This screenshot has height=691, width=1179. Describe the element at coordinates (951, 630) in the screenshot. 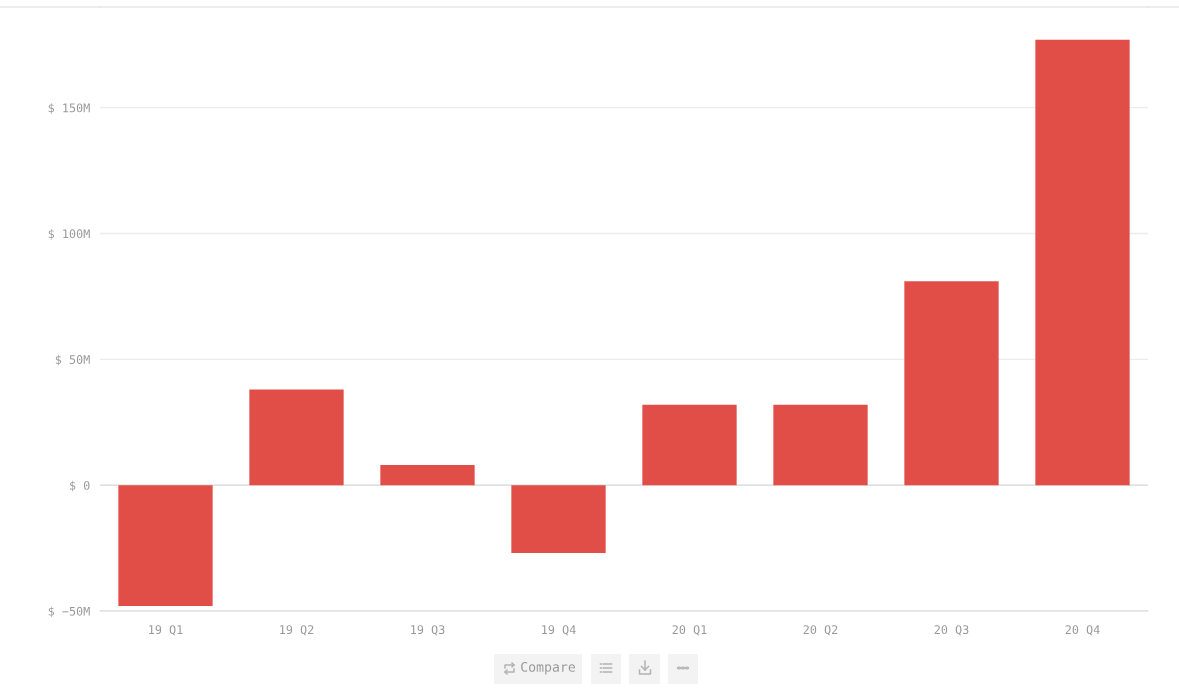

I see `x-tick-label: 20 Q3` at that location.